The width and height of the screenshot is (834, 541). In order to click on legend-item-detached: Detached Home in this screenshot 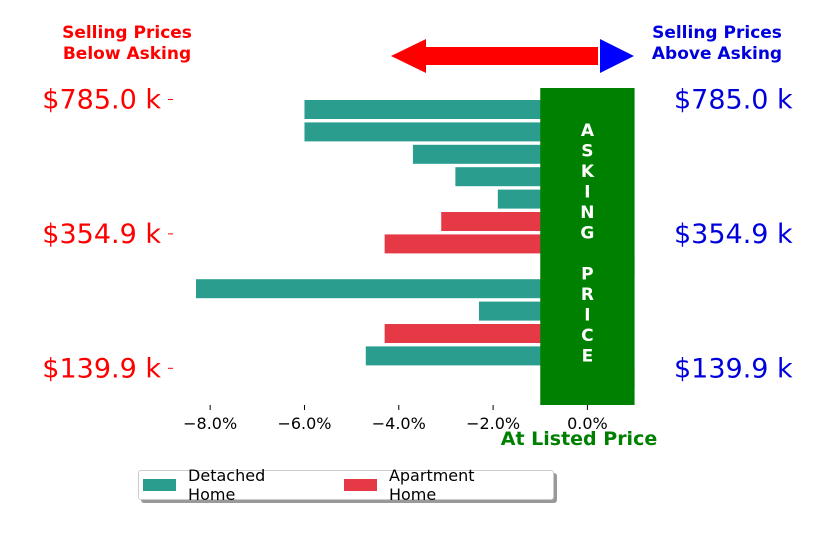, I will do `click(228, 485)`.